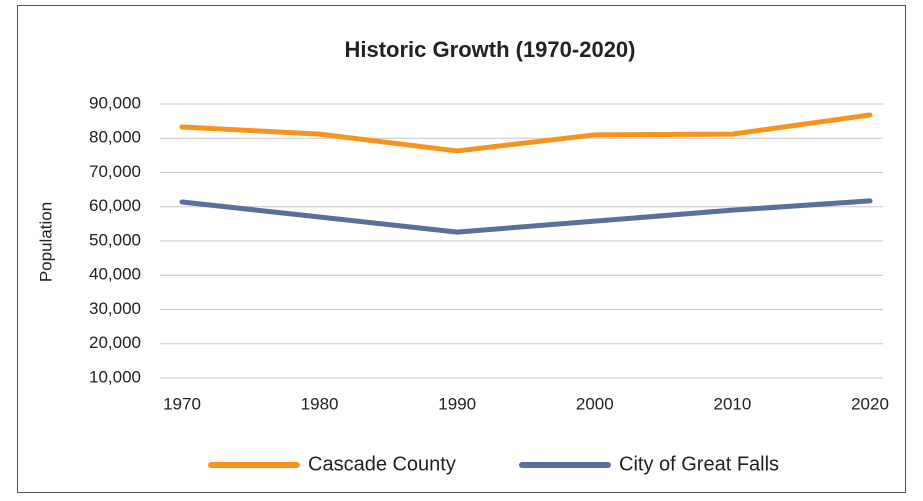 The width and height of the screenshot is (923, 501). What do you see at coordinates (382, 464) in the screenshot?
I see `legend-label: Cascade County` at bounding box center [382, 464].